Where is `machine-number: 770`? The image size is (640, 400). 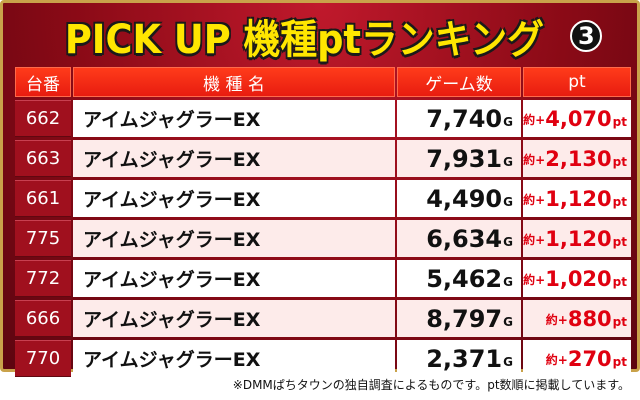 machine-number: 770 is located at coordinates (43, 358).